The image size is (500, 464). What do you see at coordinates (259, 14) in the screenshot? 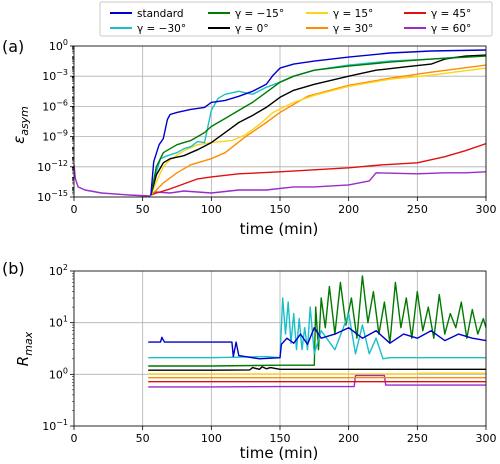
I see `legend-label: γ = −15°` at bounding box center [259, 14].